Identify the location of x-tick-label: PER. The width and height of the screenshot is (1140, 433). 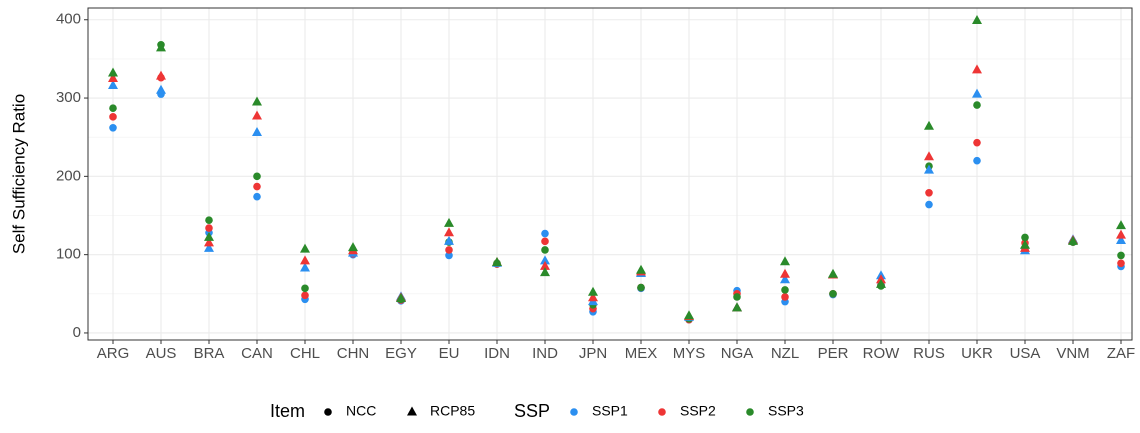
(833, 353).